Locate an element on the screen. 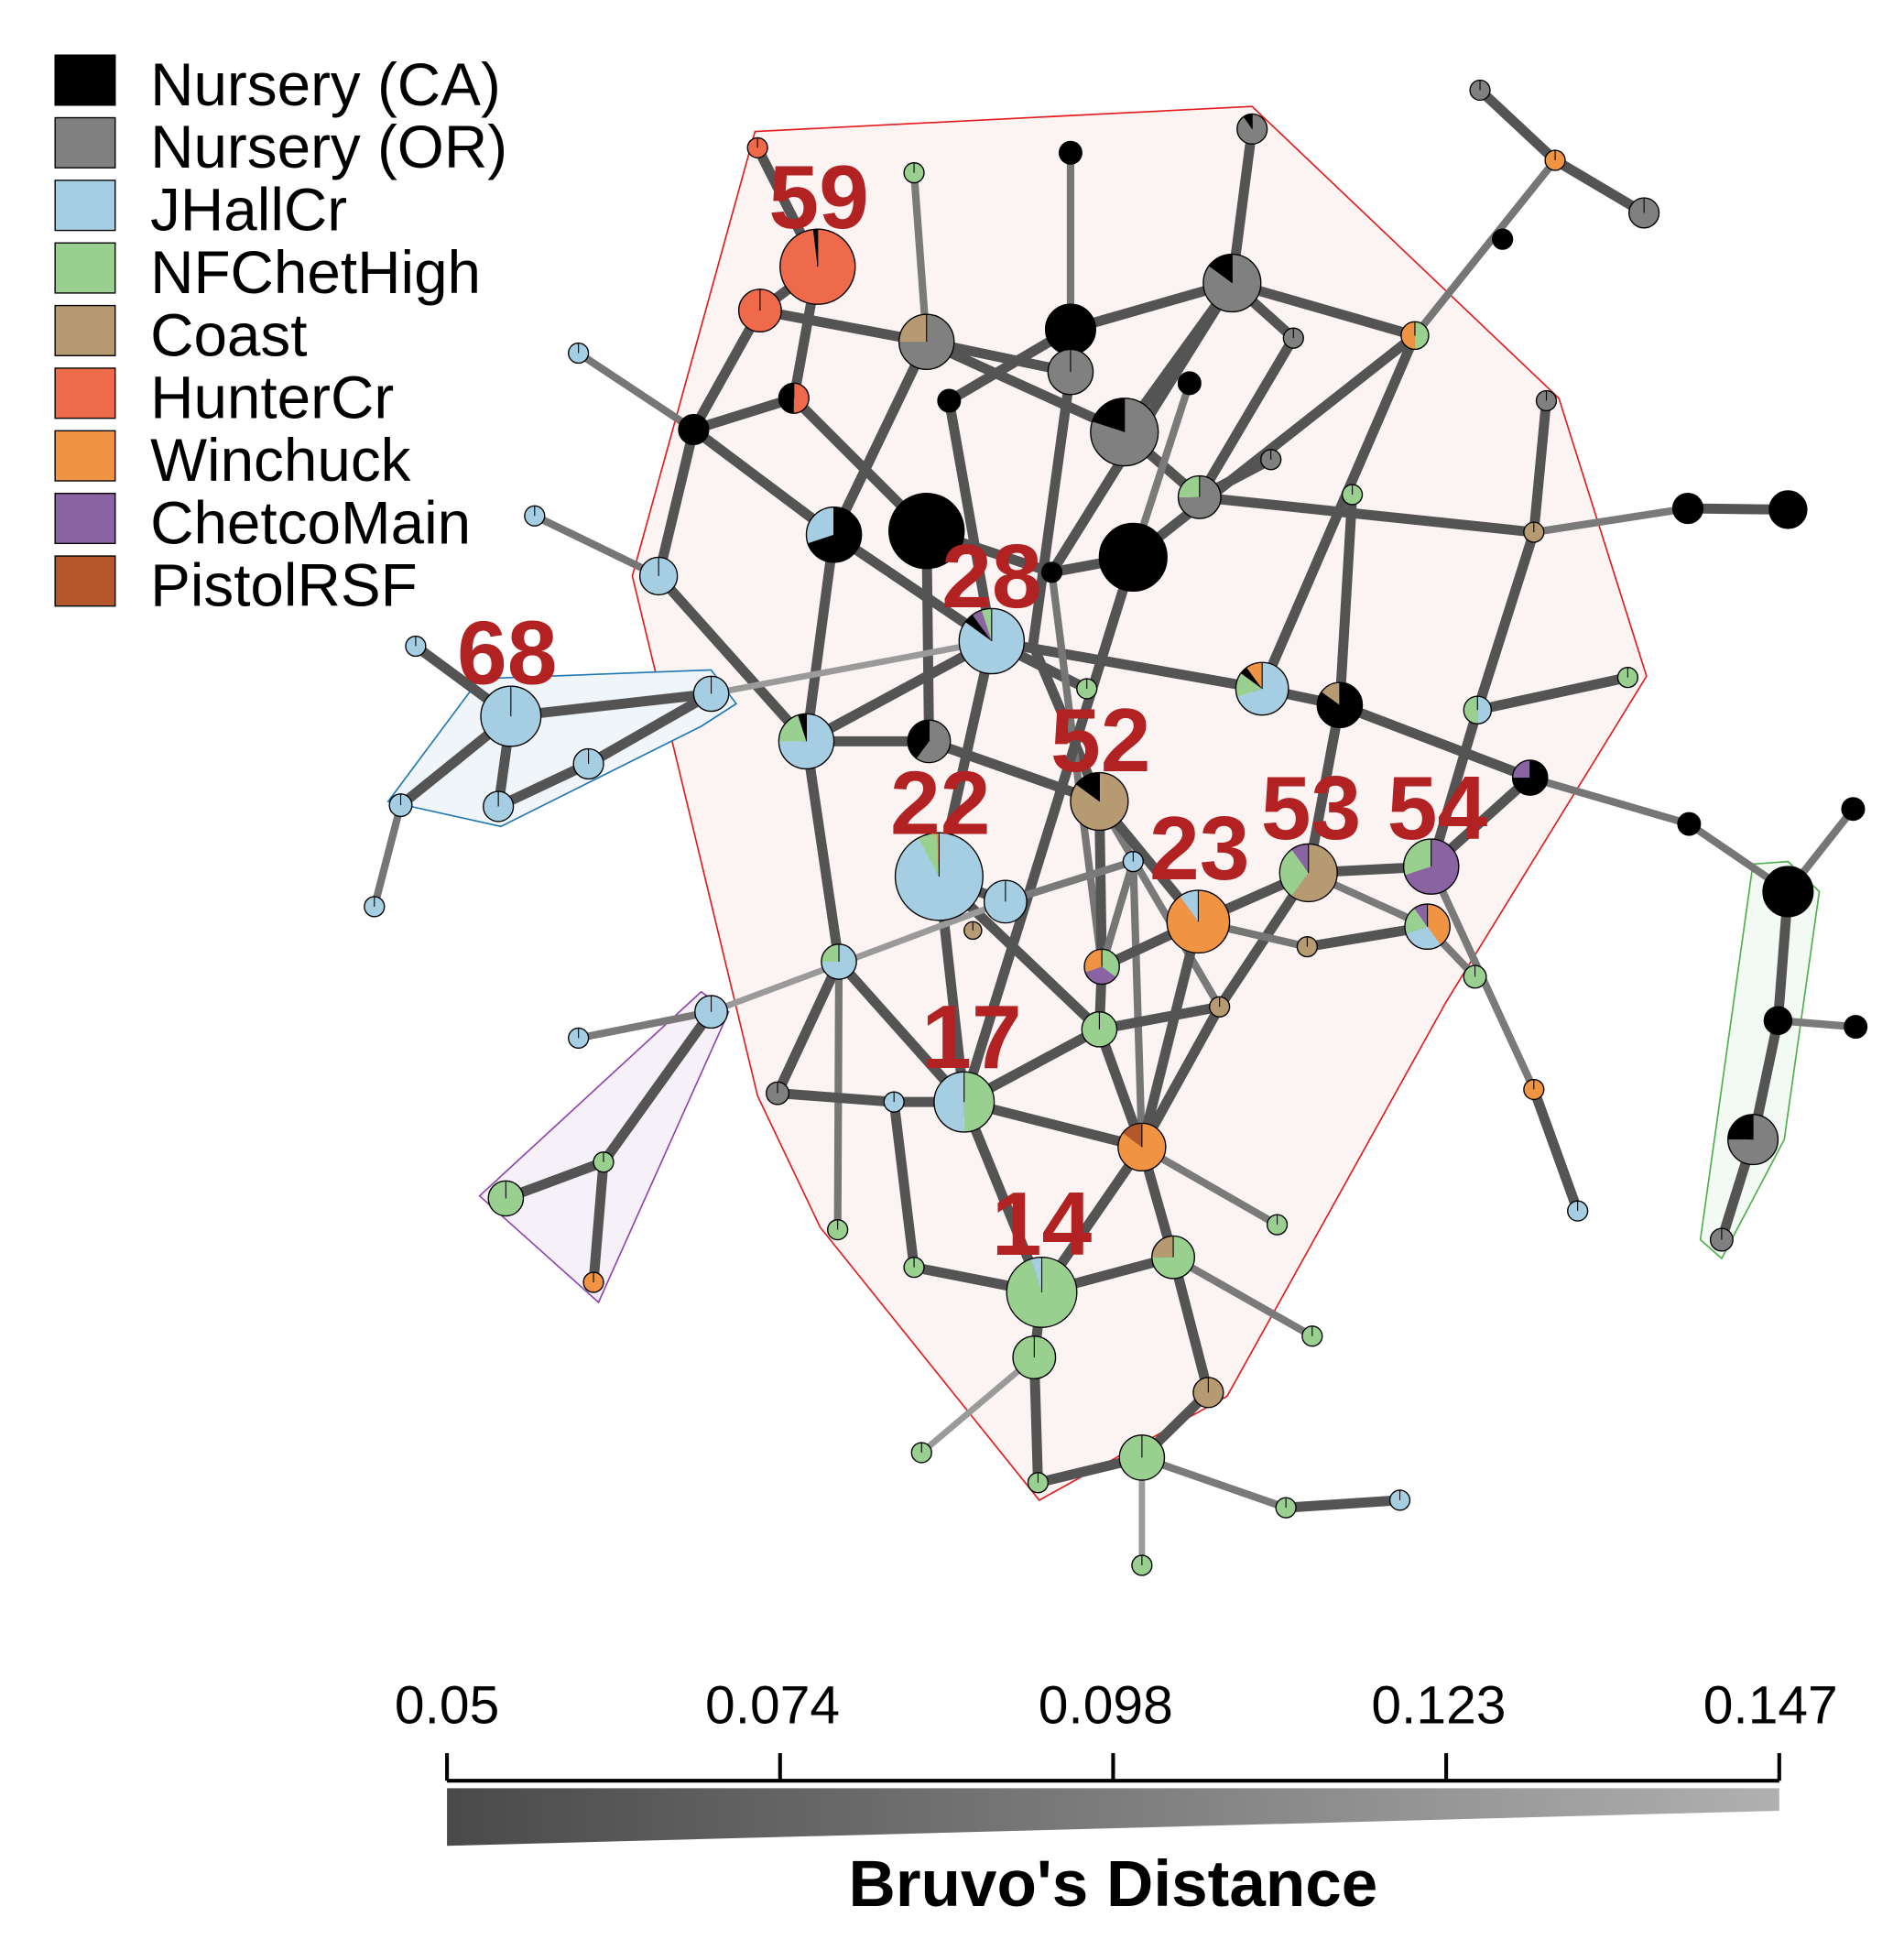 This screenshot has height=1950, width=1904. legend-swatch-huntercr is located at coordinates (85, 393).